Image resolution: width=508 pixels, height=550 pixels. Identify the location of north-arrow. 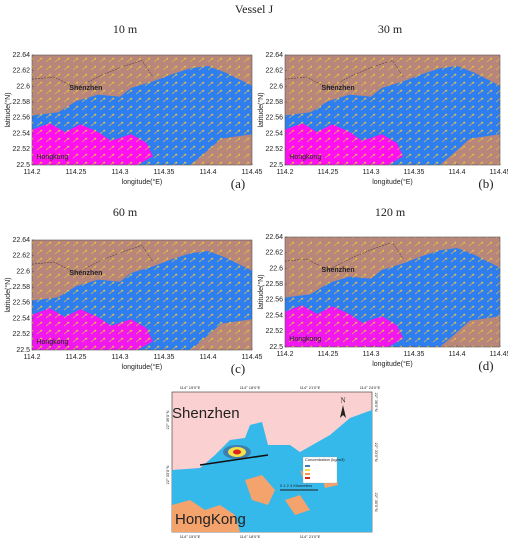
(343, 411).